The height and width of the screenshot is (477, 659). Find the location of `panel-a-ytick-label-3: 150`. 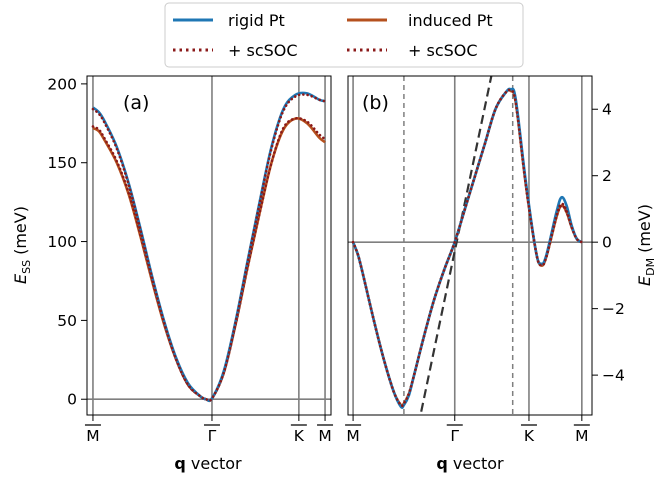

panel-a-ytick-label-3: 150 is located at coordinates (62, 163).